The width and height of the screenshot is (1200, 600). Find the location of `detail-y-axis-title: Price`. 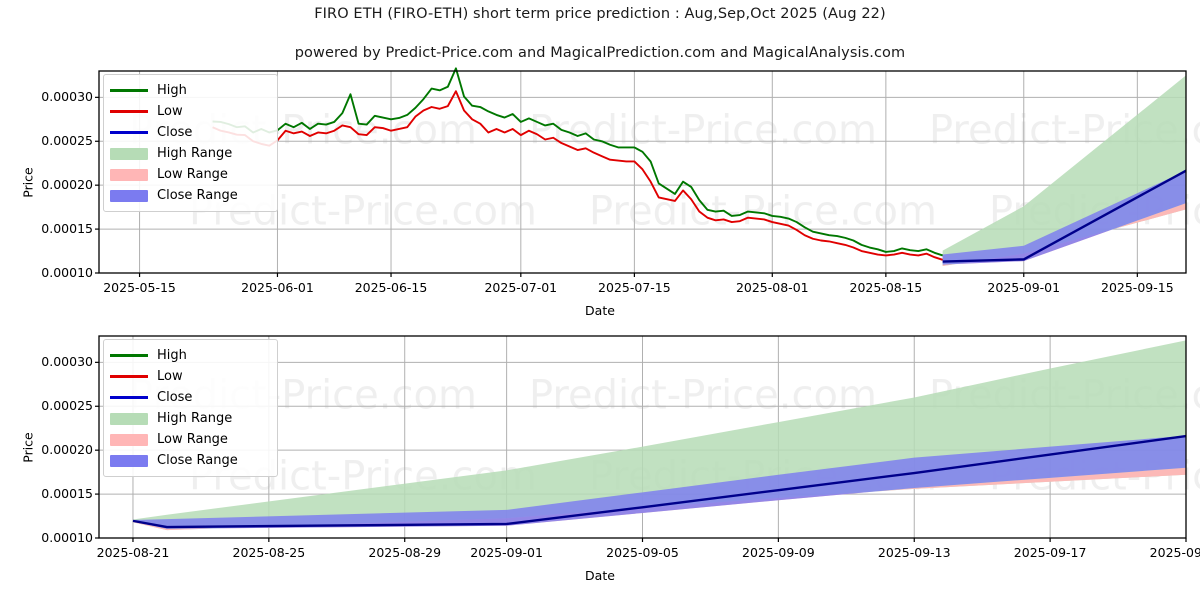

detail-y-axis-title: Price is located at coordinates (28, 447).